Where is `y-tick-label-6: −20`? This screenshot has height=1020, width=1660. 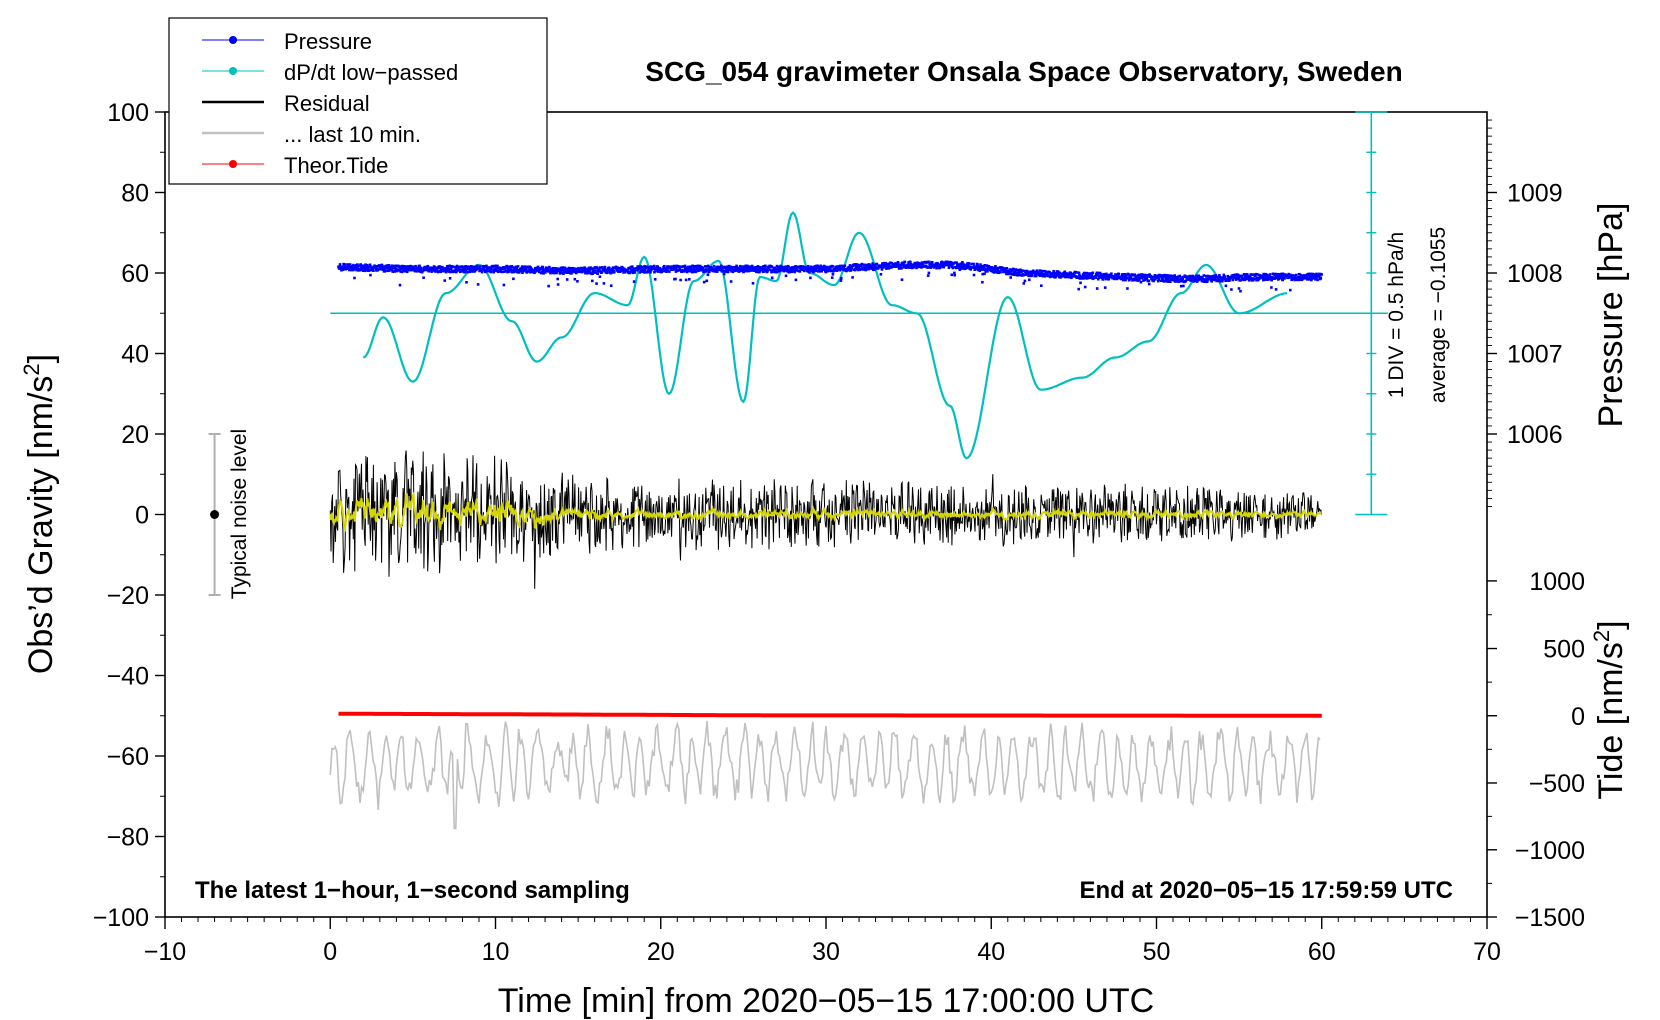 y-tick-label-6: −20 is located at coordinates (128, 596).